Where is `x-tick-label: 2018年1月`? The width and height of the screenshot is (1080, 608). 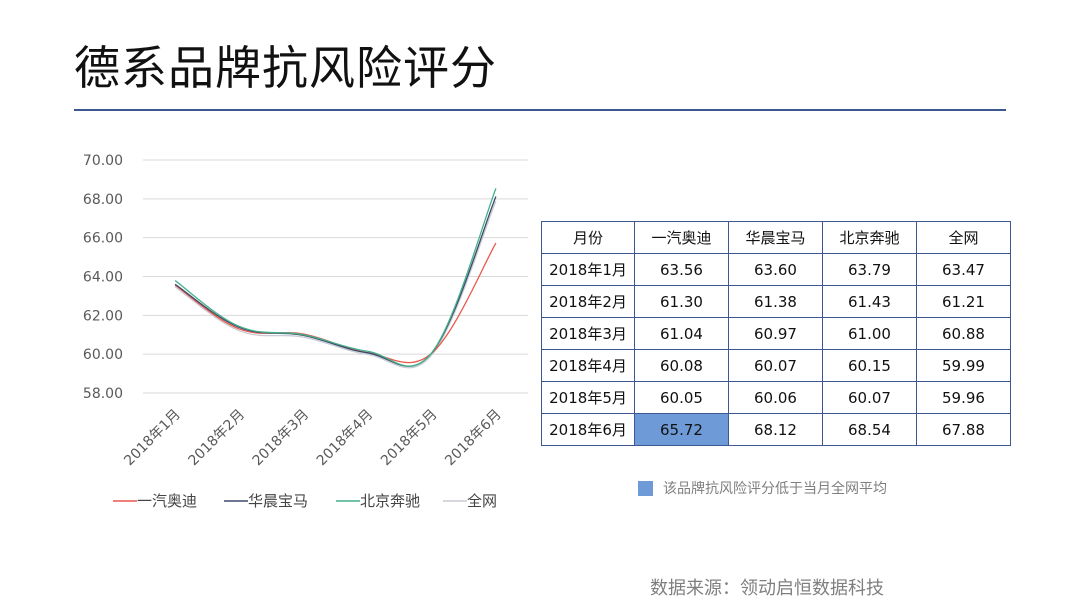 x-tick-label: 2018年1月 is located at coordinates (152, 438).